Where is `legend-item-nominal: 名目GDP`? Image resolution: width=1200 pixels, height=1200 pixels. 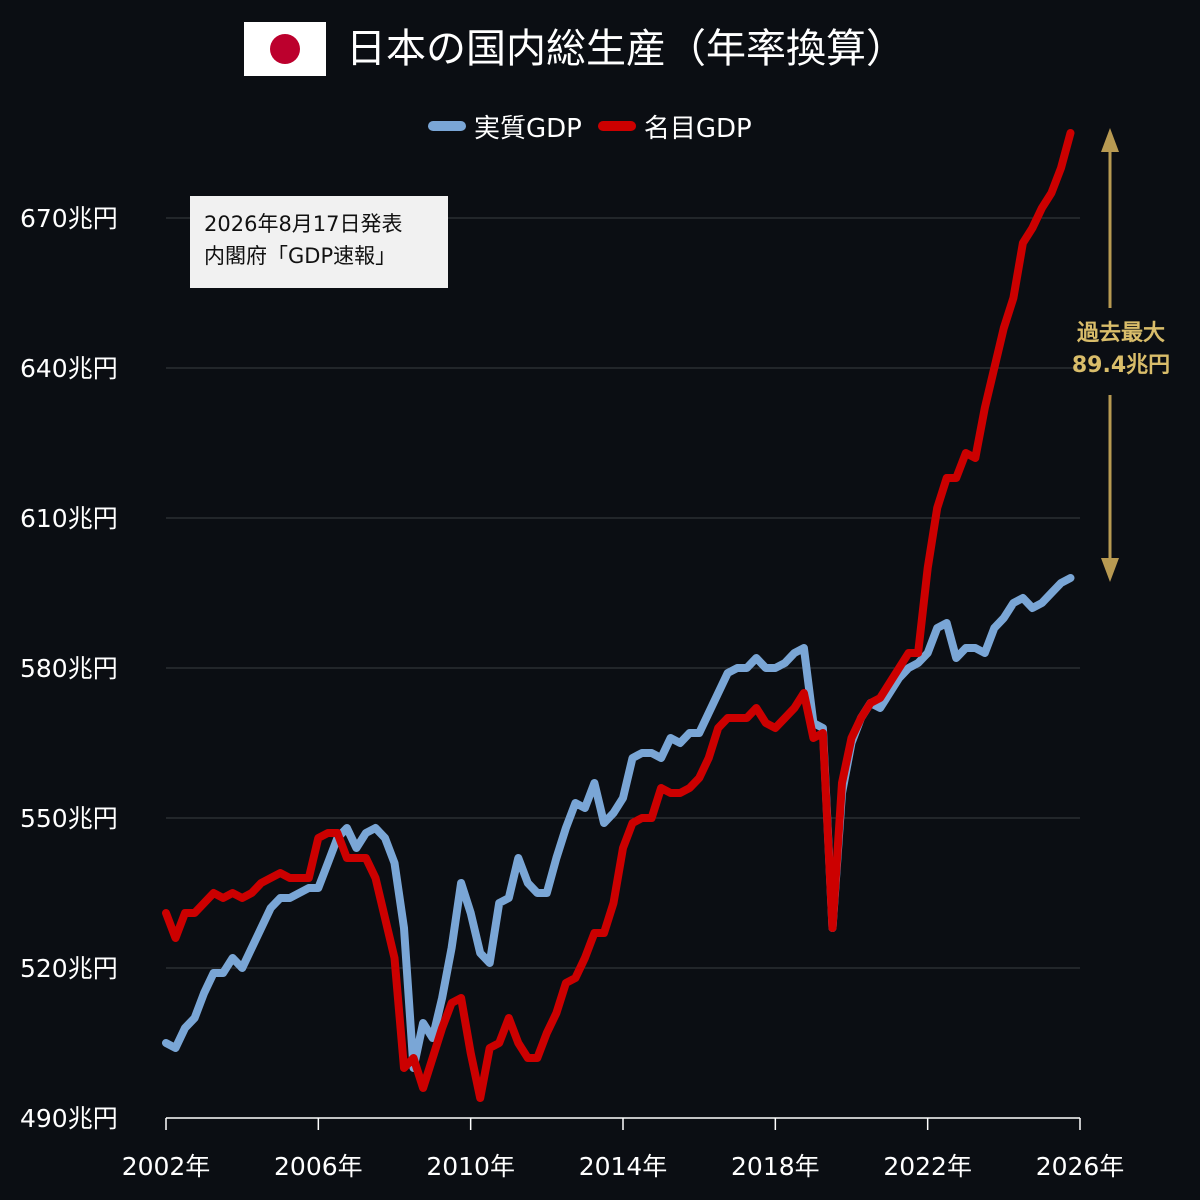
legend-item-nominal: 名目GDP is located at coordinates (674, 126).